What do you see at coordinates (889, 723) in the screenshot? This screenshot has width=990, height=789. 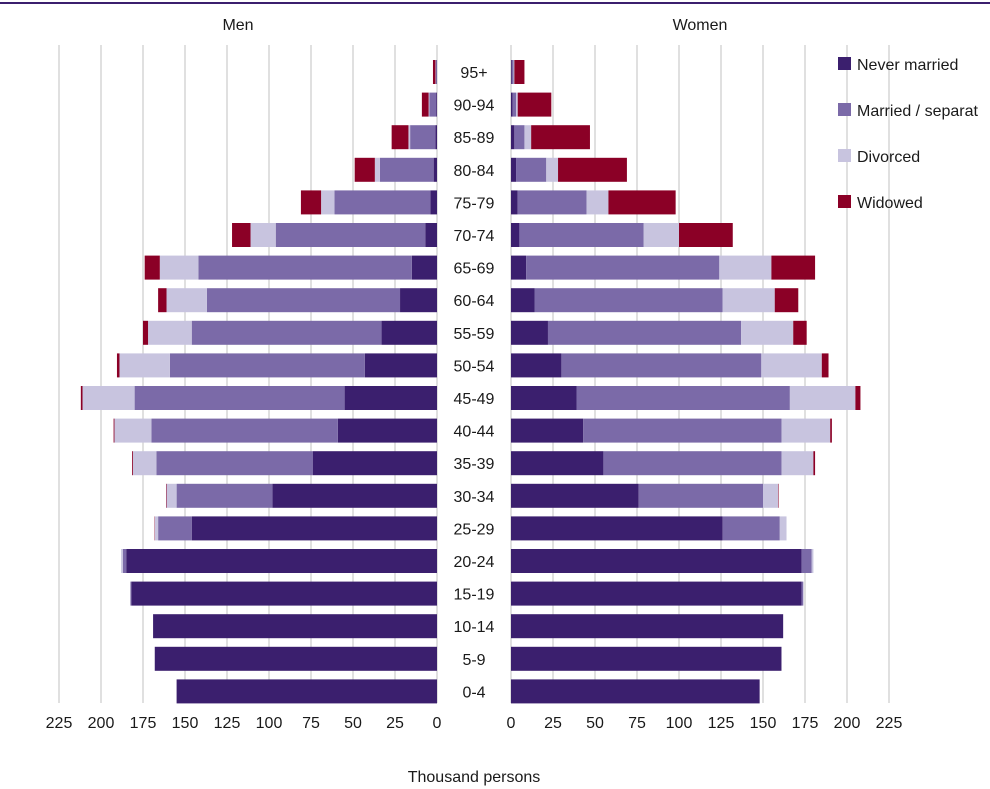 I see `x-tick-label-women: 225` at bounding box center [889, 723].